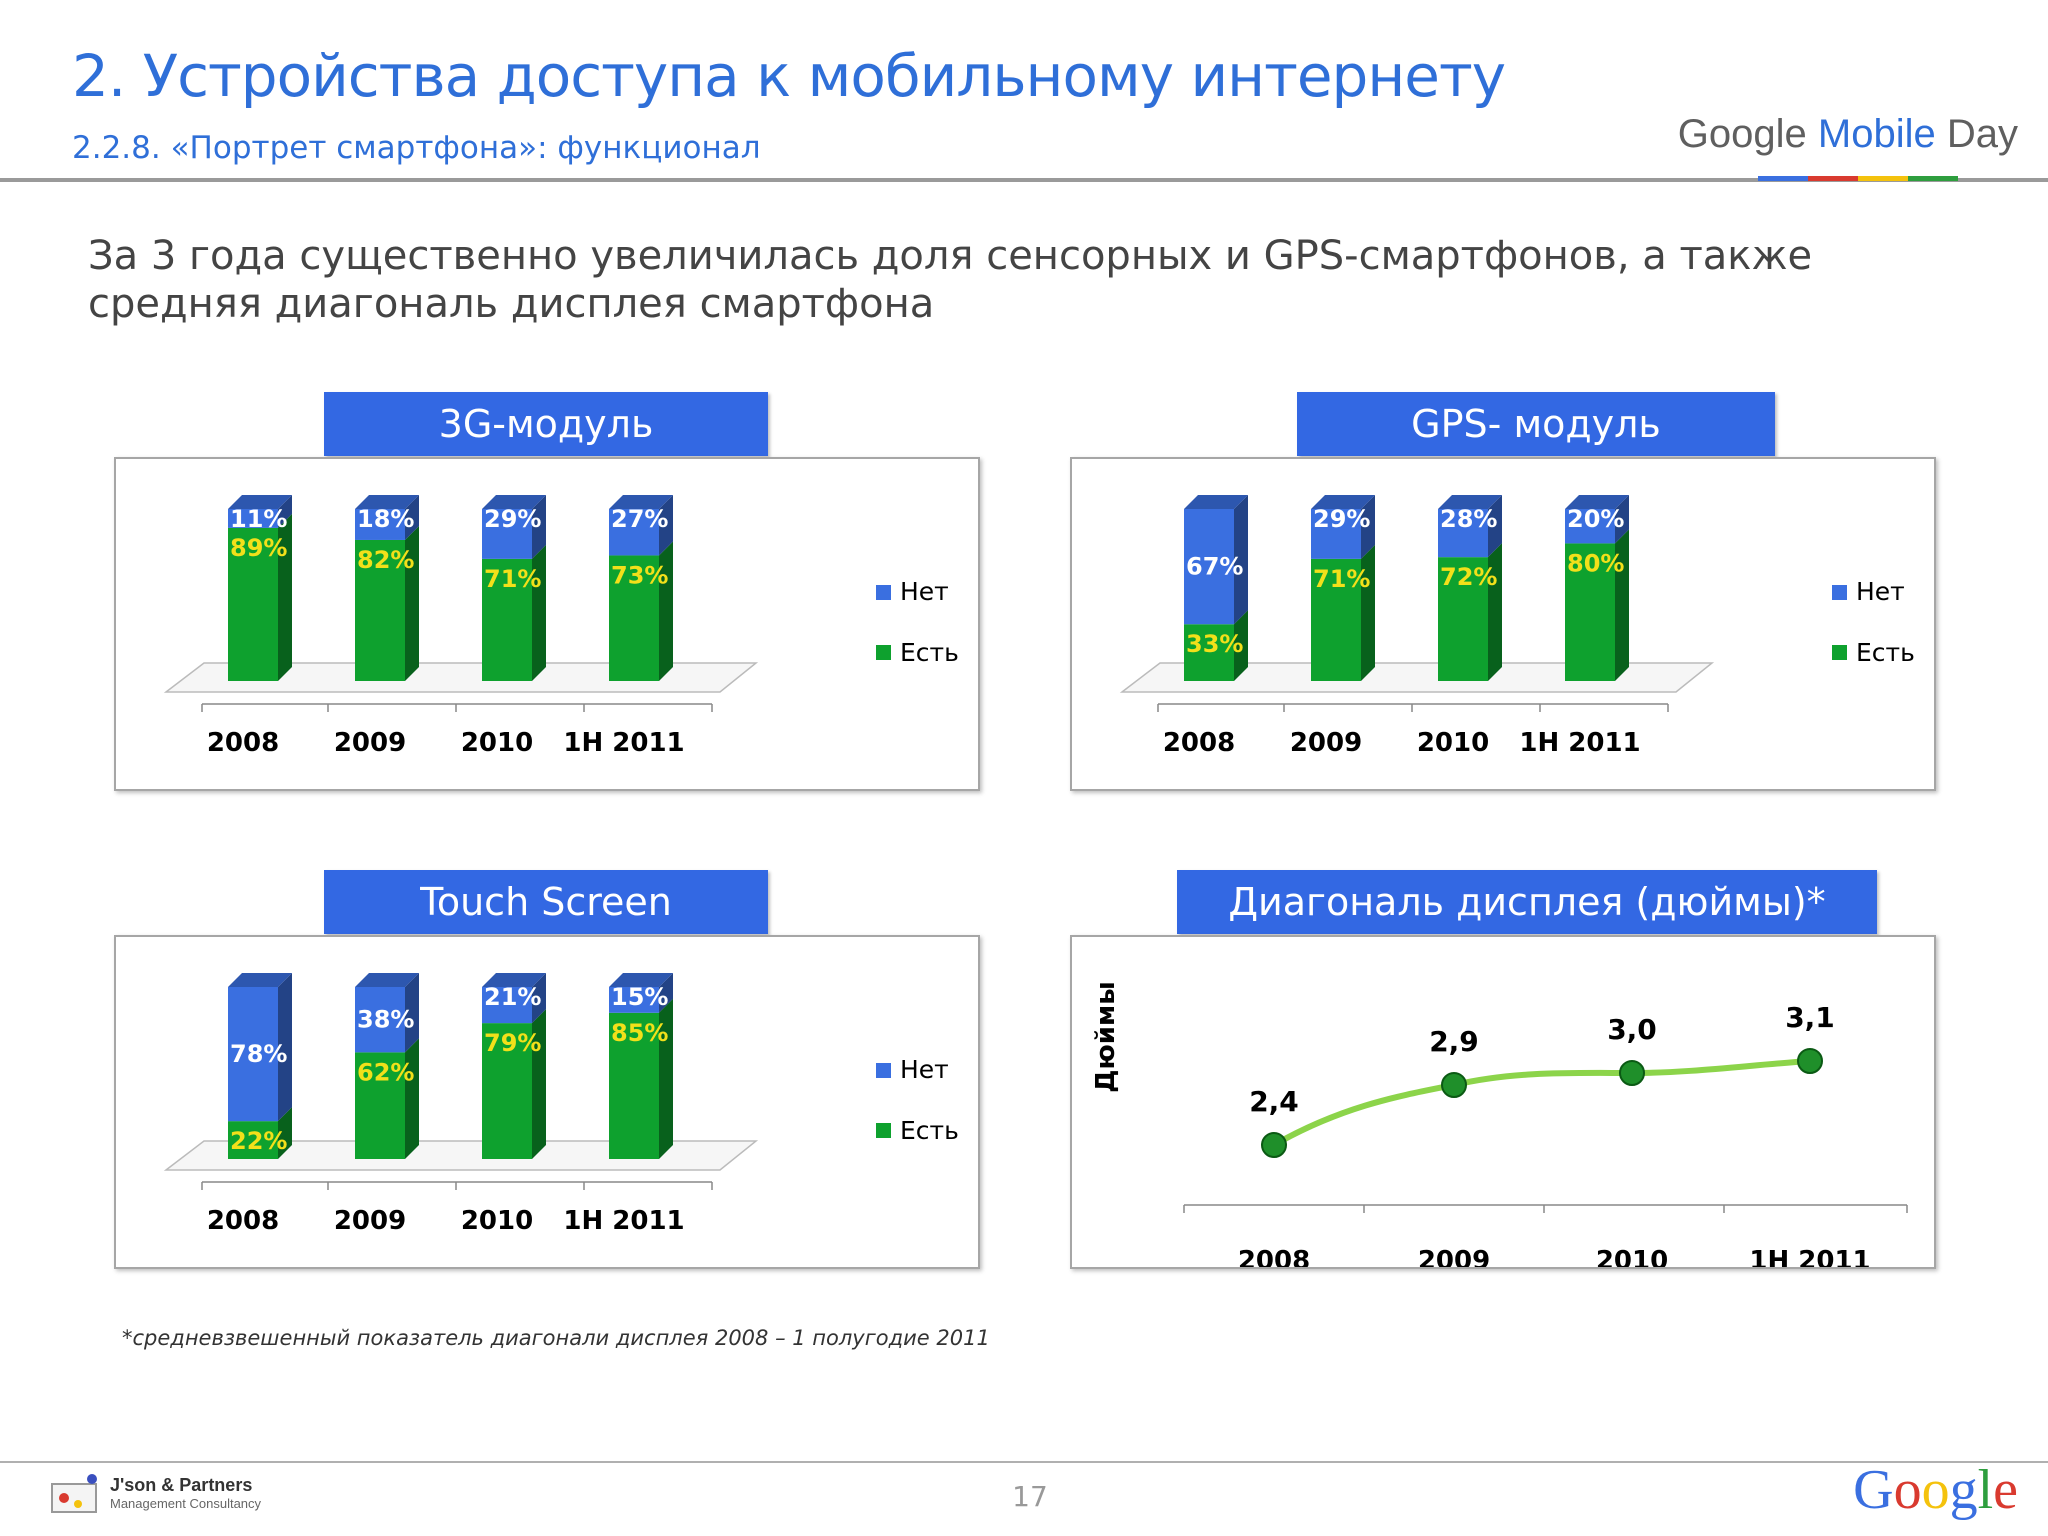 This screenshot has width=2048, height=1536. What do you see at coordinates (1858, 178) in the screenshot?
I see `logo-color-strip` at bounding box center [1858, 178].